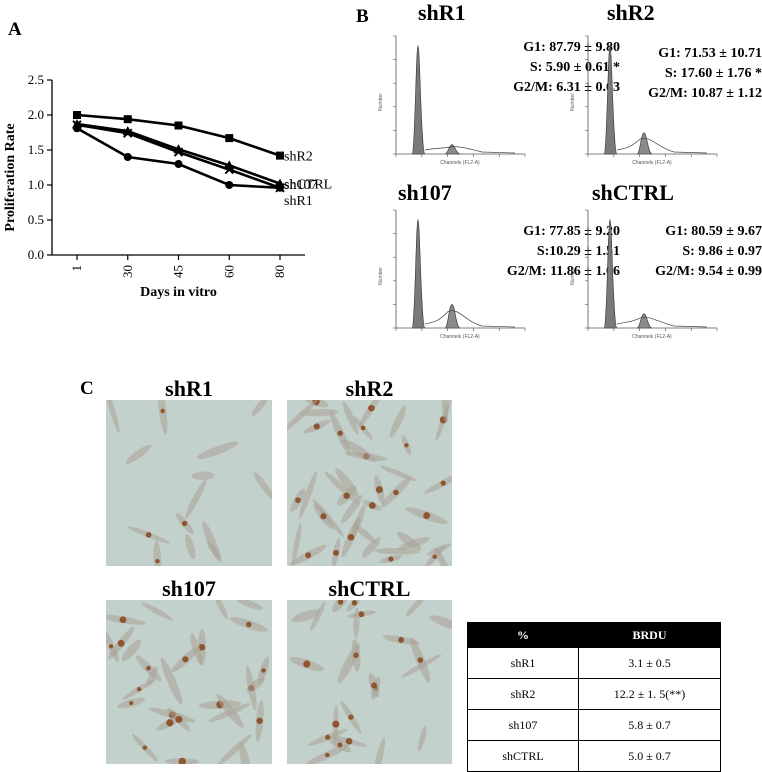 Image resolution: width=762 pixels, height=772 pixels. I want to click on table-cell: 3.1 ± 0.5, so click(649, 663).